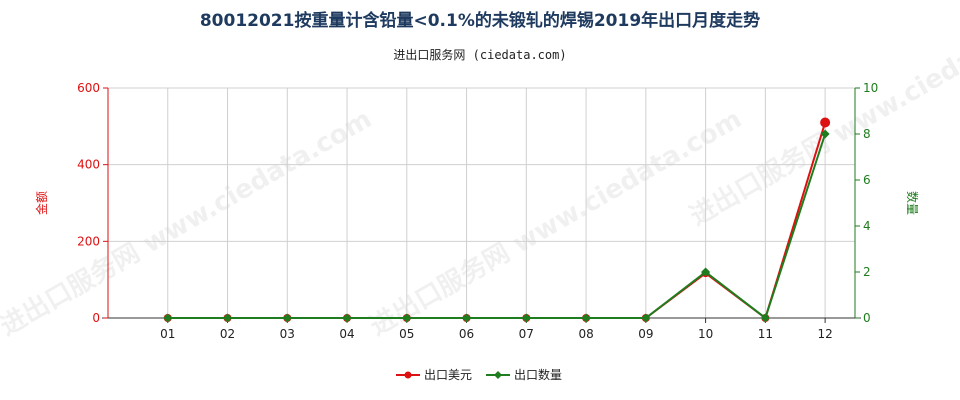 This screenshot has width=960, height=400. I want to click on x-tick-label: 12, so click(824, 334).